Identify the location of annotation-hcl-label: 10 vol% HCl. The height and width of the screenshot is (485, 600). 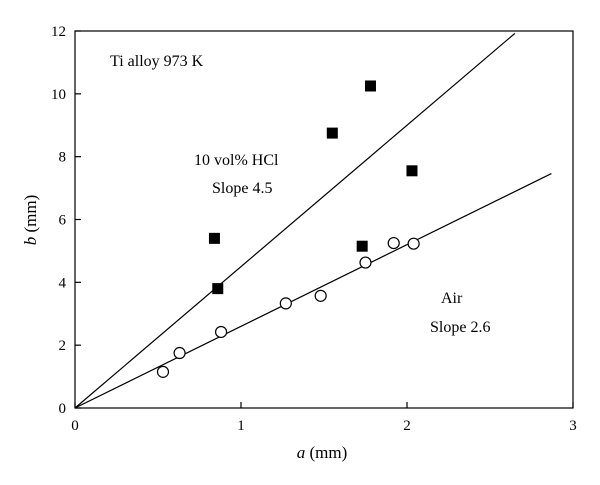
(236, 160).